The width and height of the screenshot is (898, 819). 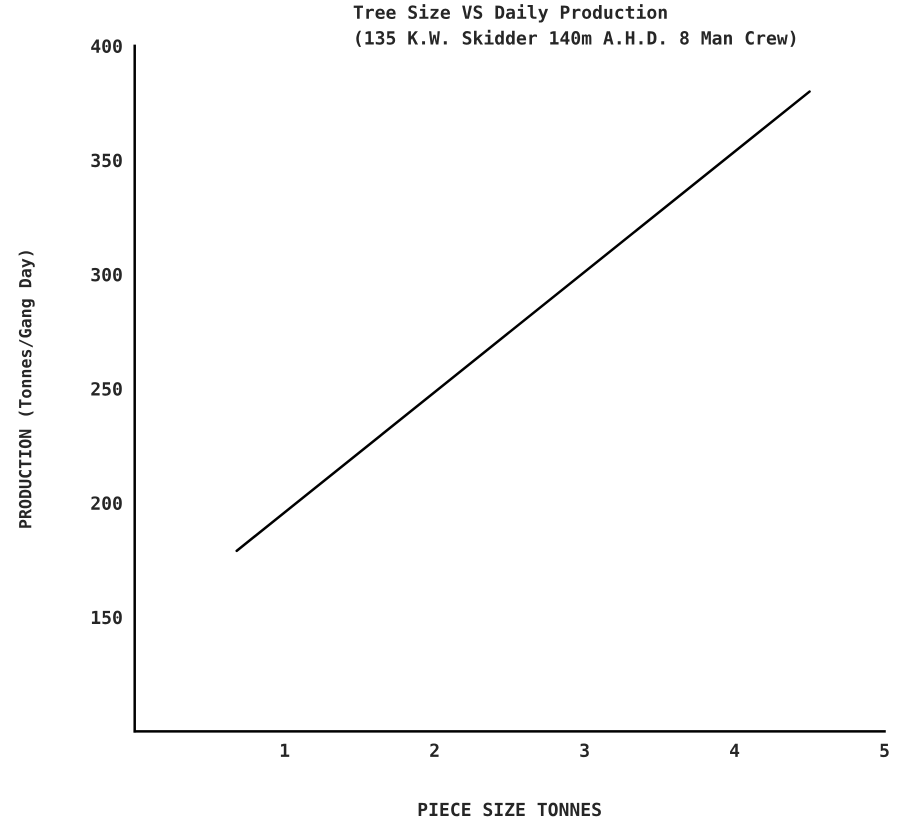 I want to click on y-tick-label: 300, so click(x=106, y=275).